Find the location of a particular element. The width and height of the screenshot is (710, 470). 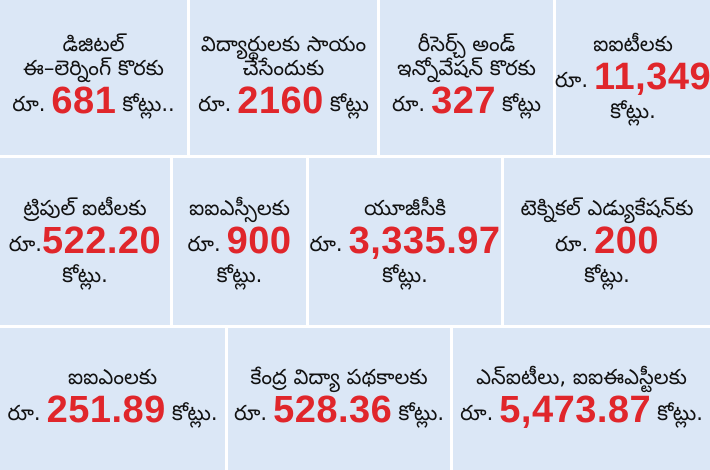

cell-amount-line: రూ. 2160 కోట్లు is located at coordinates (283, 102).